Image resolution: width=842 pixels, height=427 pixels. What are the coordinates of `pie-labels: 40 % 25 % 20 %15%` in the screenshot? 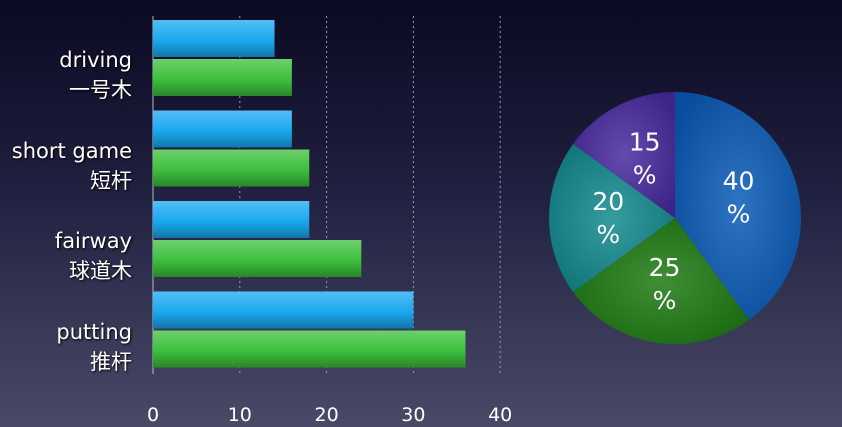 It's located at (673, 220).